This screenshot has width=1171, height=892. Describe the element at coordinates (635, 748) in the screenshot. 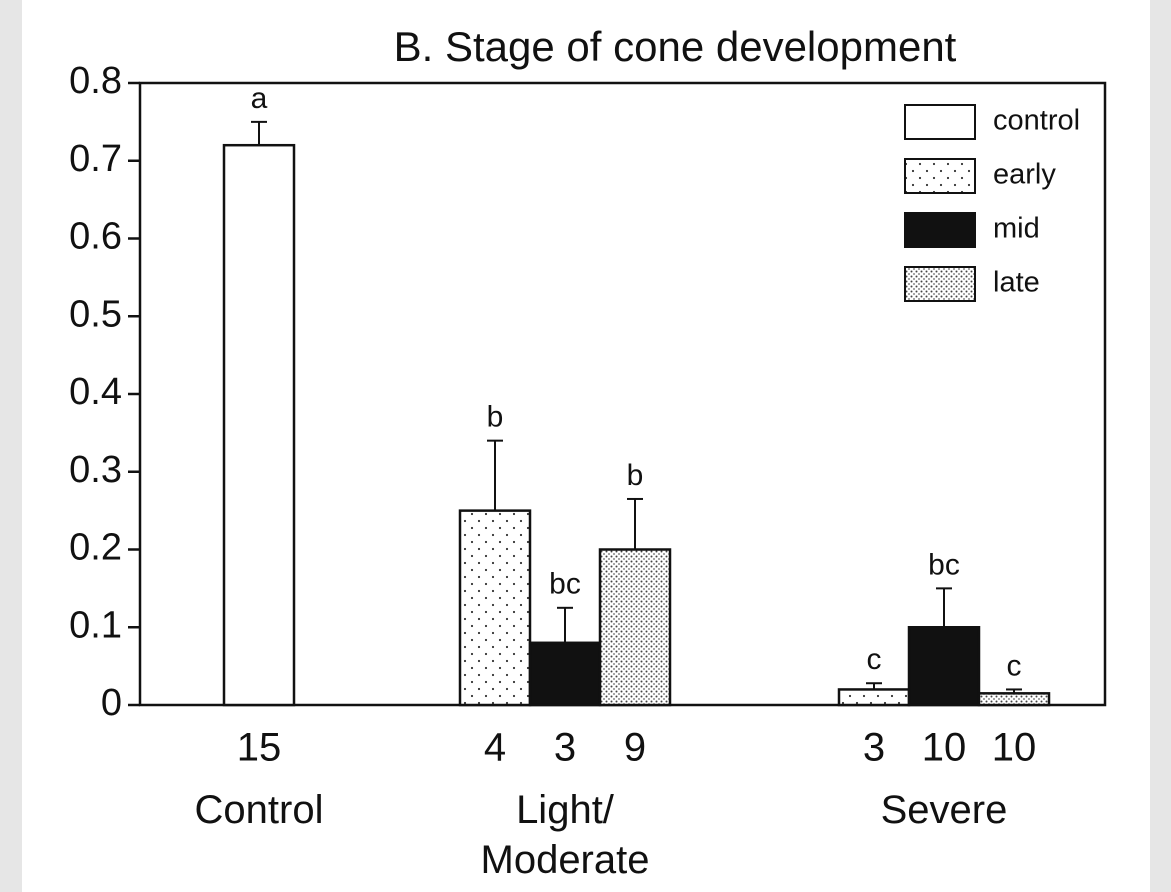

I see `sample-size: 9` at that location.